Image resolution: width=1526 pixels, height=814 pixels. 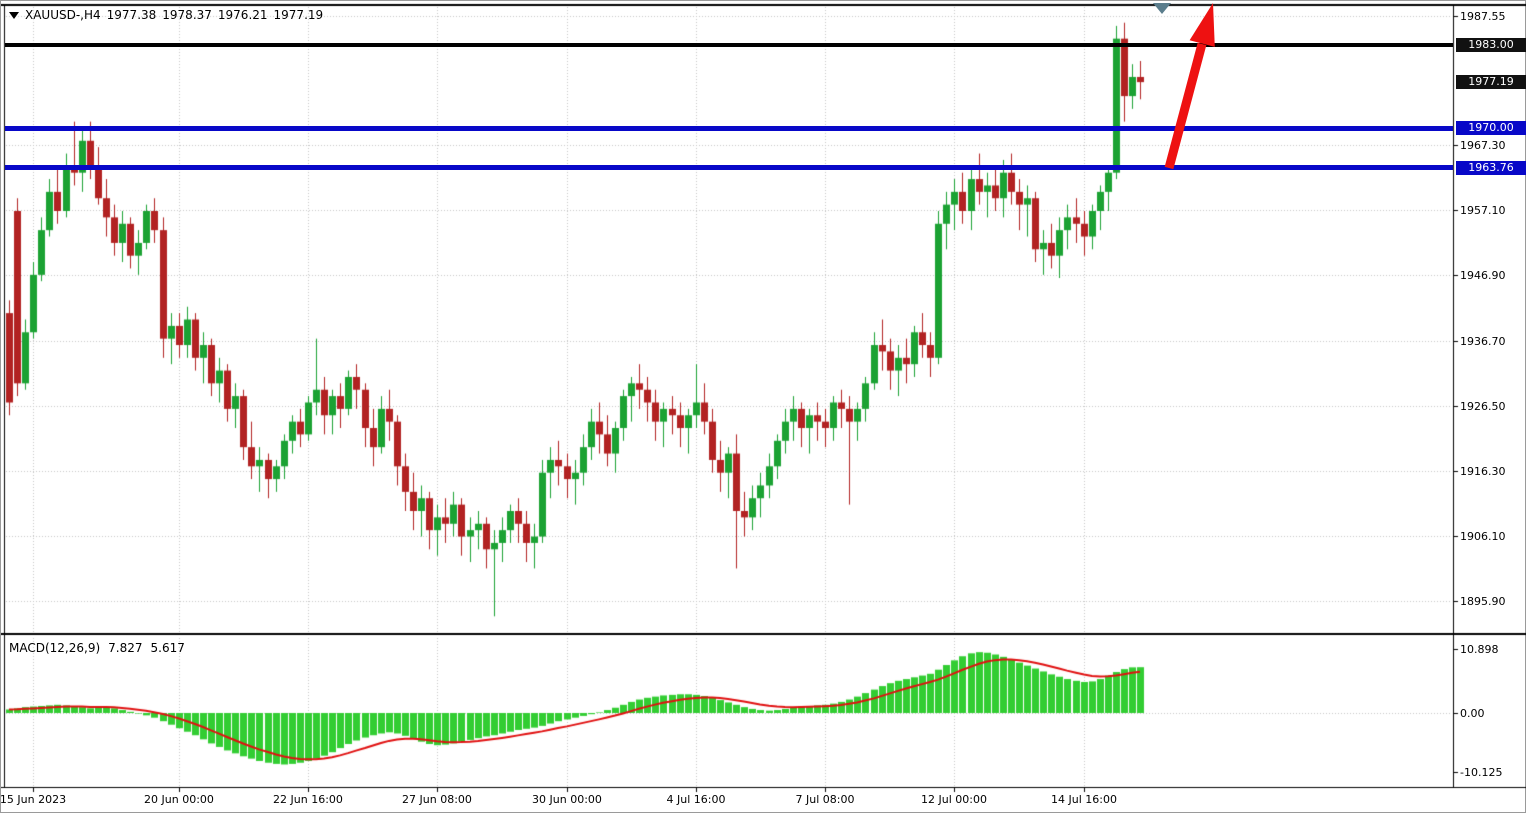 What do you see at coordinates (308, 799) in the screenshot?
I see `time-axis-label: 22 Jun 16:00` at bounding box center [308, 799].